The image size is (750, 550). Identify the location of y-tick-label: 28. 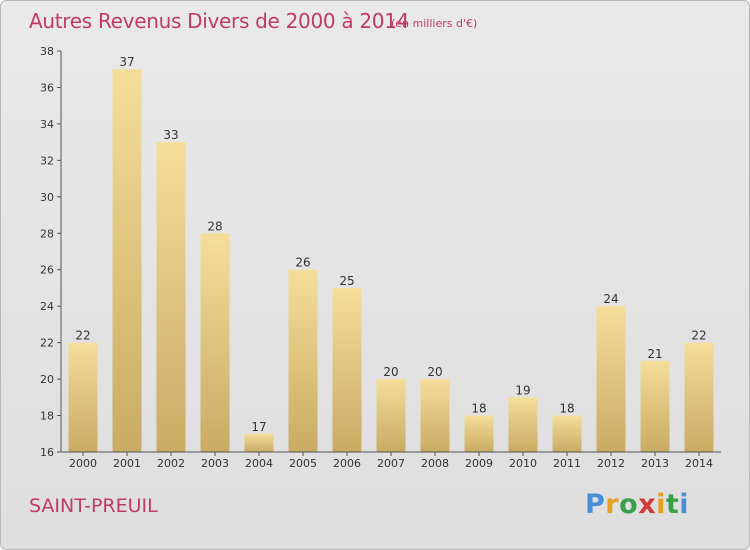
(47, 233).